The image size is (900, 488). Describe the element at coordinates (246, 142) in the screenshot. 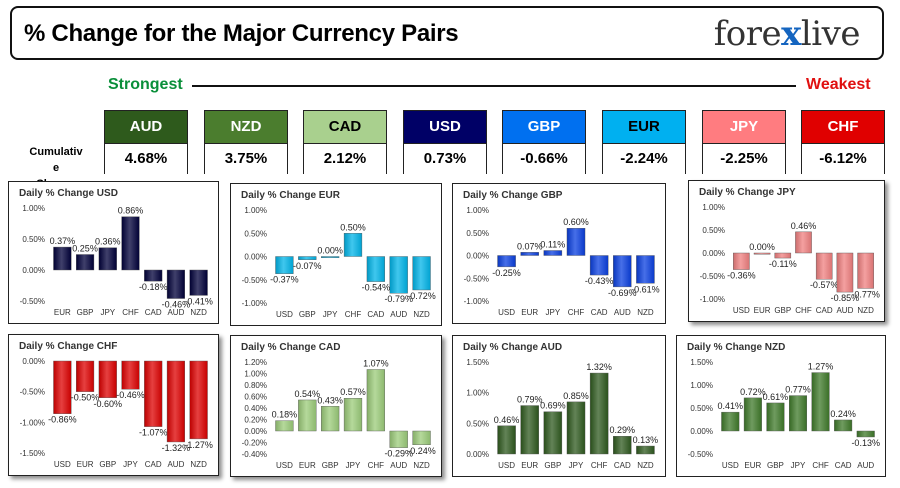

I see `currency-box-nzd: NZD 3.75%` at that location.